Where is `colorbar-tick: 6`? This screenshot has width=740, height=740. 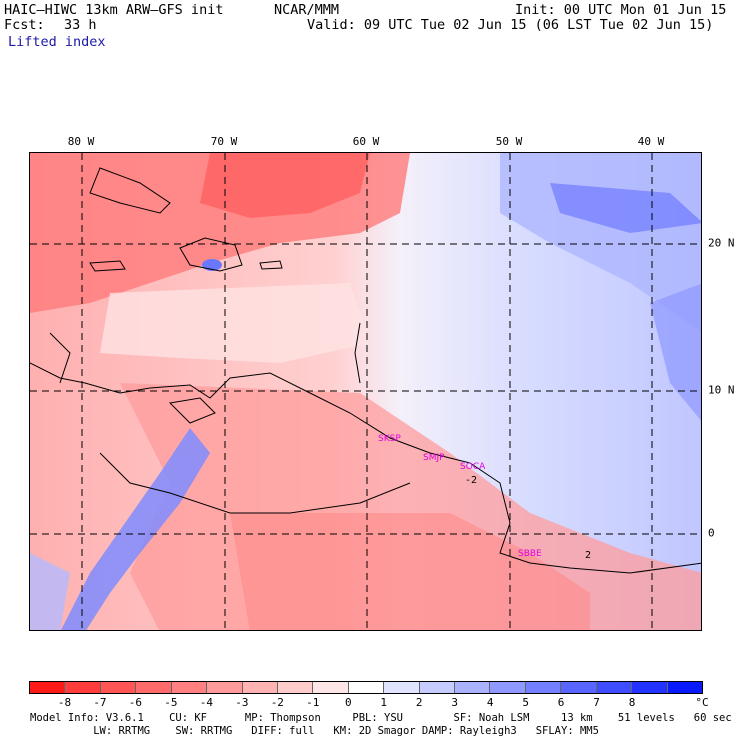 colorbar-tick: 6 is located at coordinates (561, 702).